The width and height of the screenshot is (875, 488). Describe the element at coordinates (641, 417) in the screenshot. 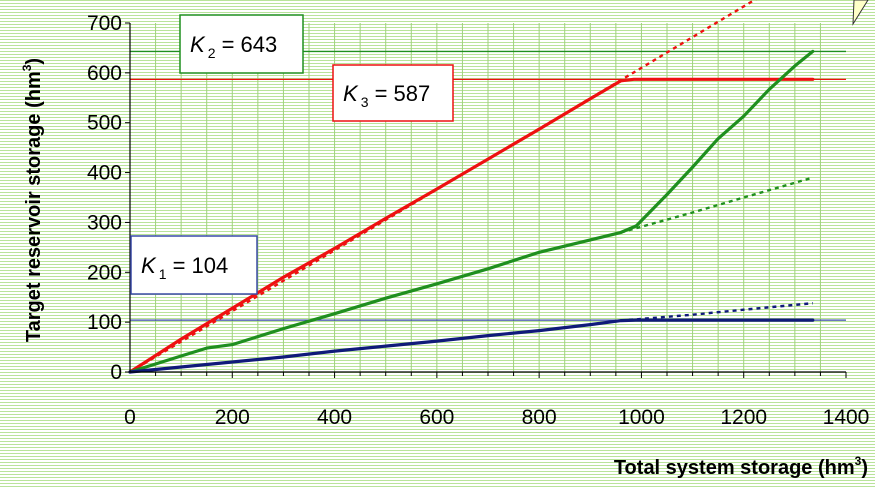

I see `x-tick-label: 1000` at that location.